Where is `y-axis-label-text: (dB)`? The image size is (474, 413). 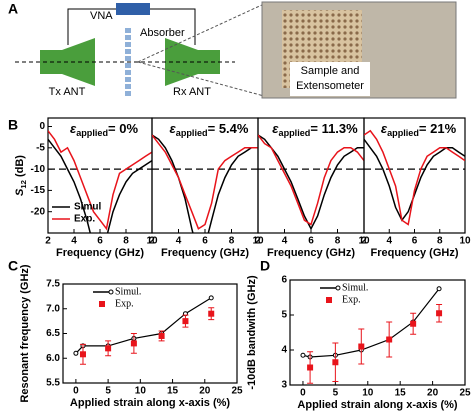
y-axis-label-text: (dB) is located at coordinates (20, 167).